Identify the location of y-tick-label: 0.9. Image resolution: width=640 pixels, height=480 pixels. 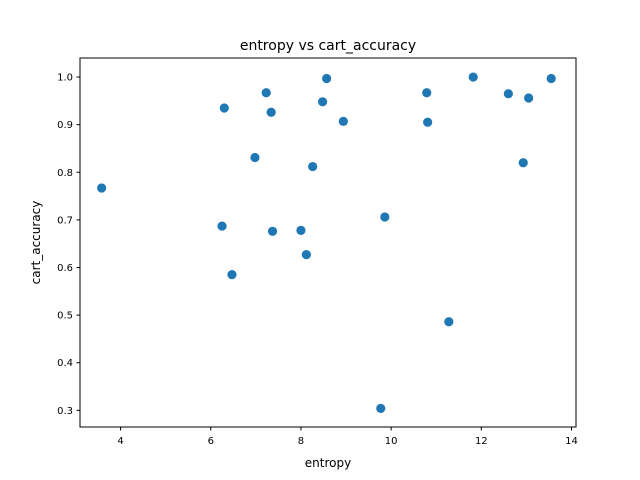
(65, 125).